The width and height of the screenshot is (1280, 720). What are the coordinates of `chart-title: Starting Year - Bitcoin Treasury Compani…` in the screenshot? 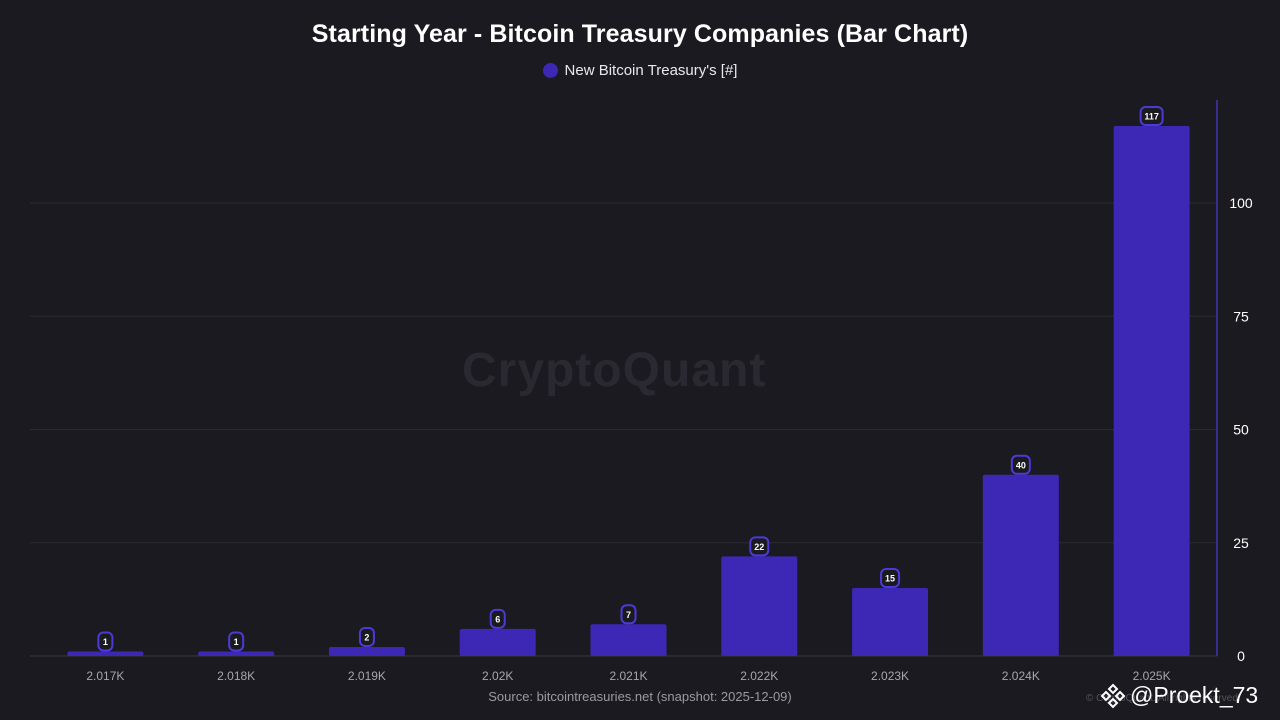 It's located at (640, 34).